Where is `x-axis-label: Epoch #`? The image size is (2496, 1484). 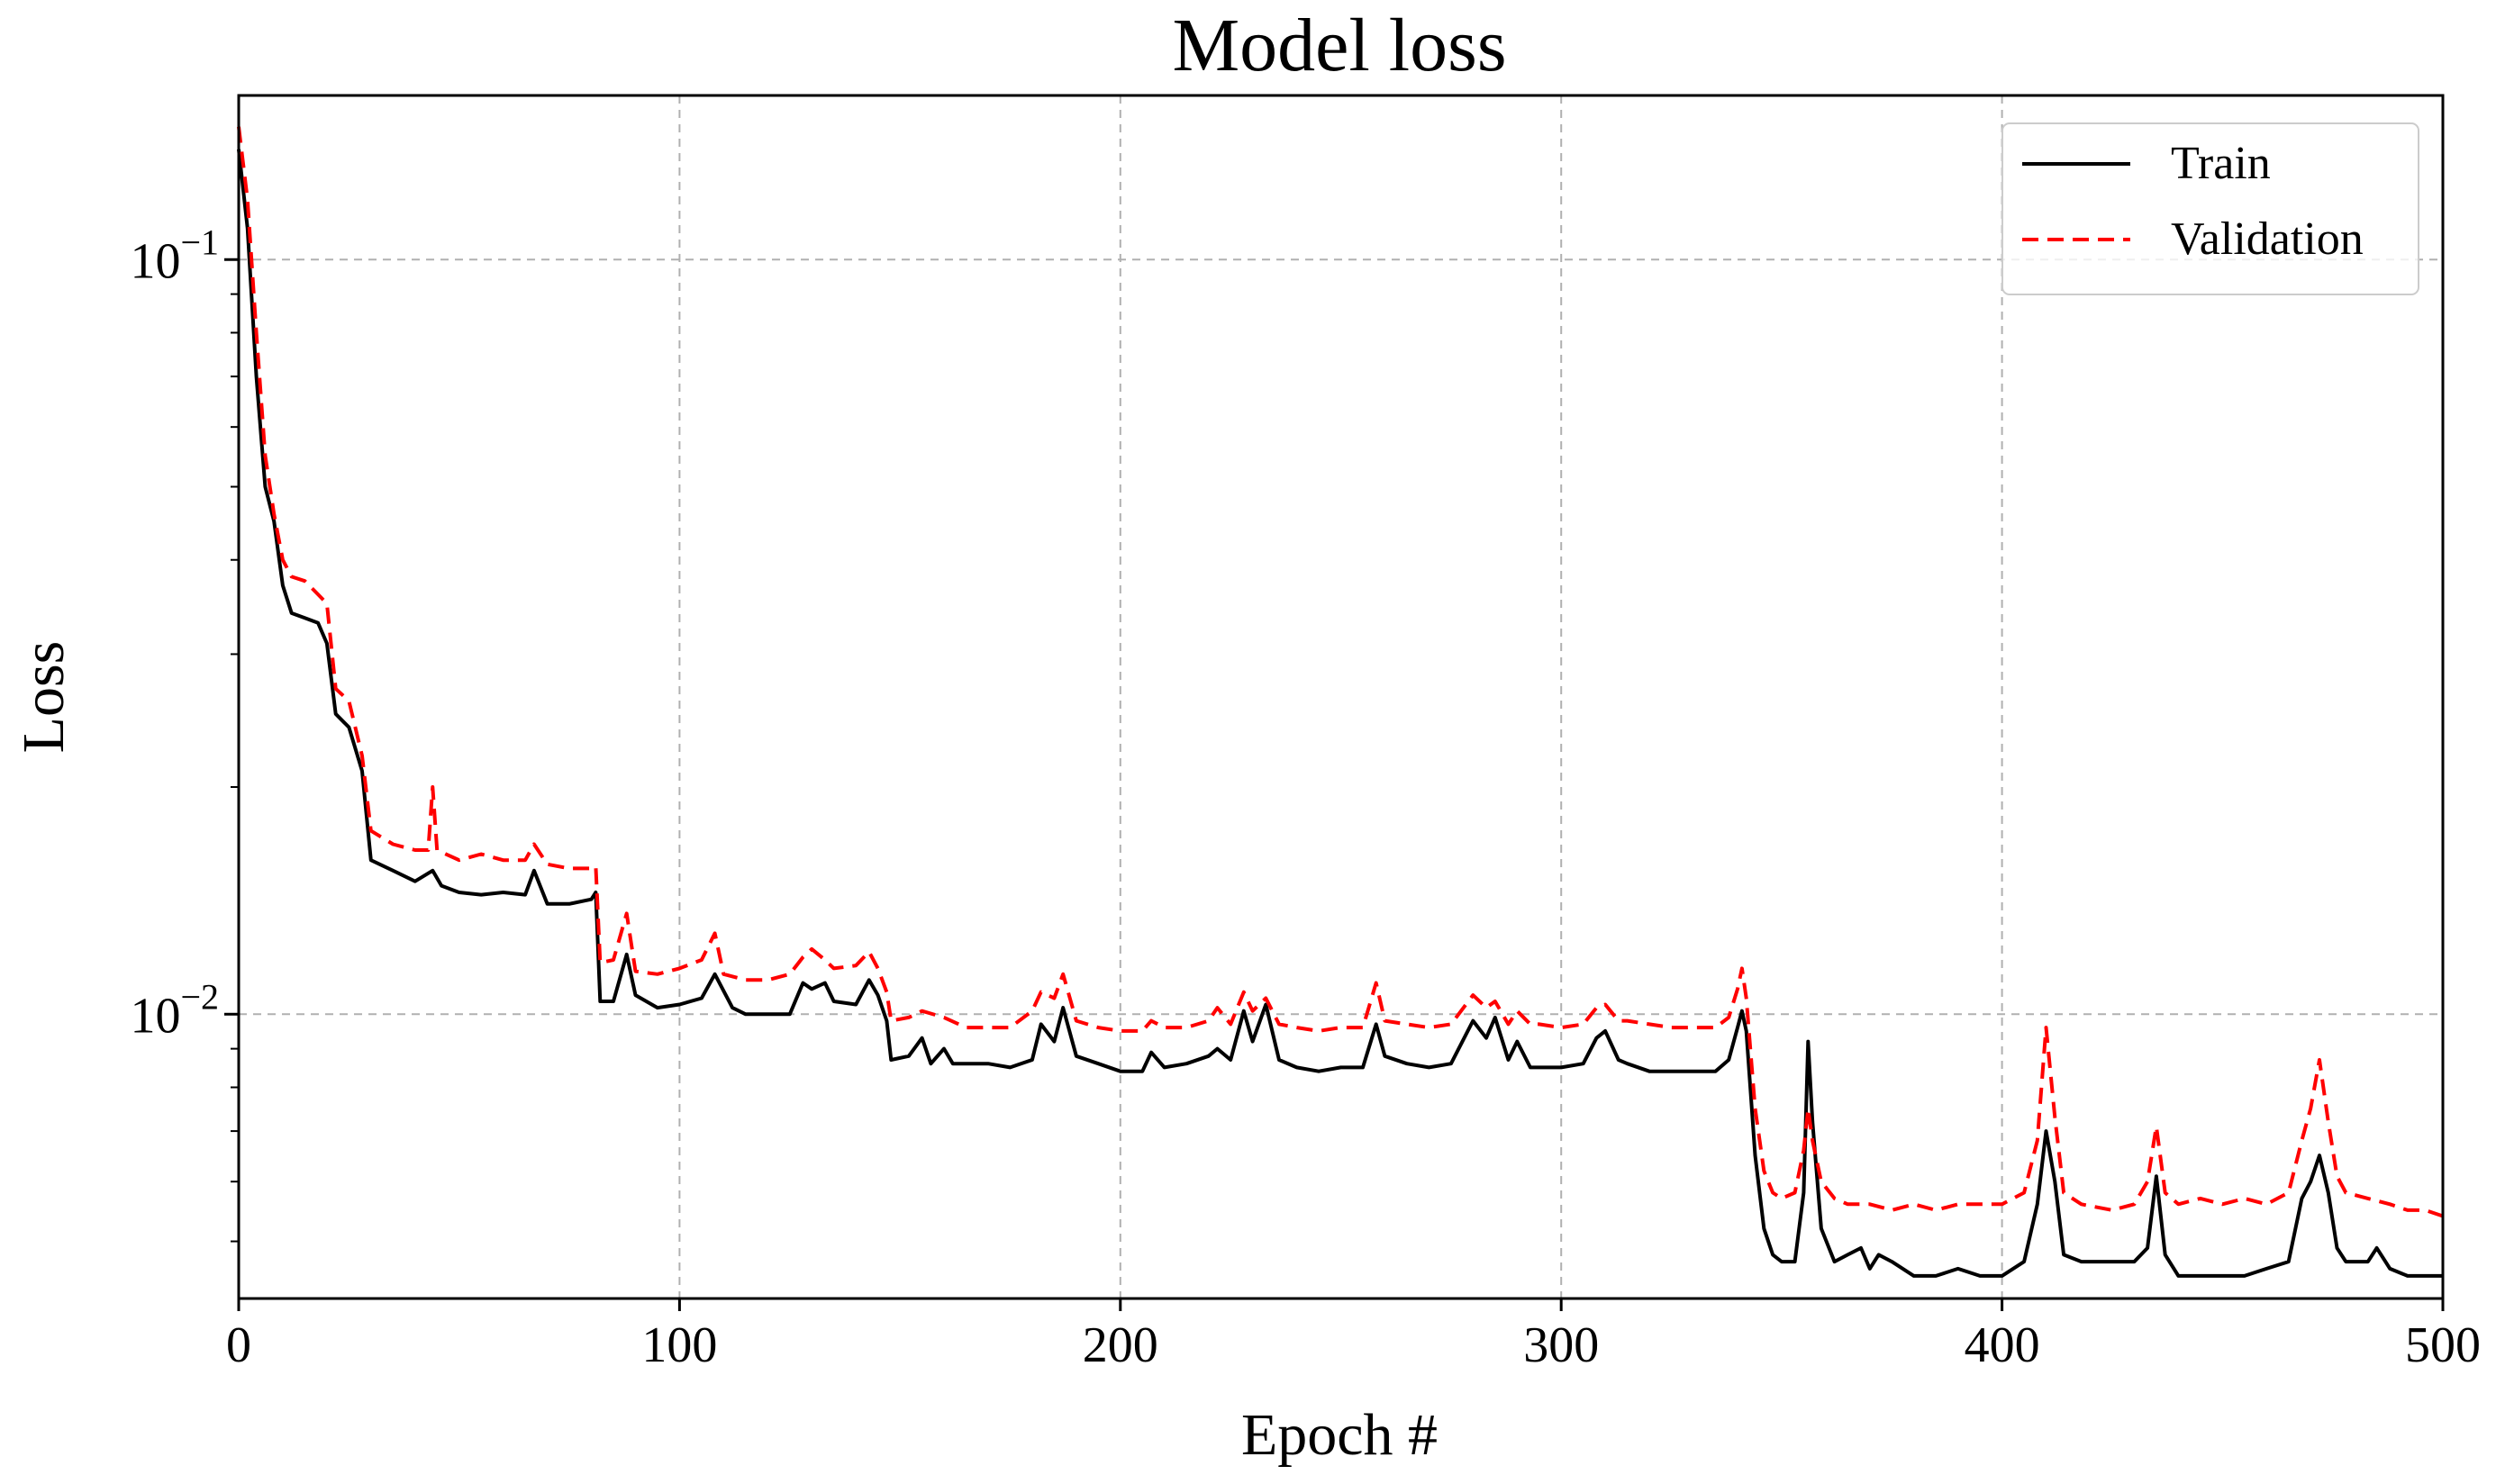 x-axis-label: Epoch # is located at coordinates (1339, 1435).